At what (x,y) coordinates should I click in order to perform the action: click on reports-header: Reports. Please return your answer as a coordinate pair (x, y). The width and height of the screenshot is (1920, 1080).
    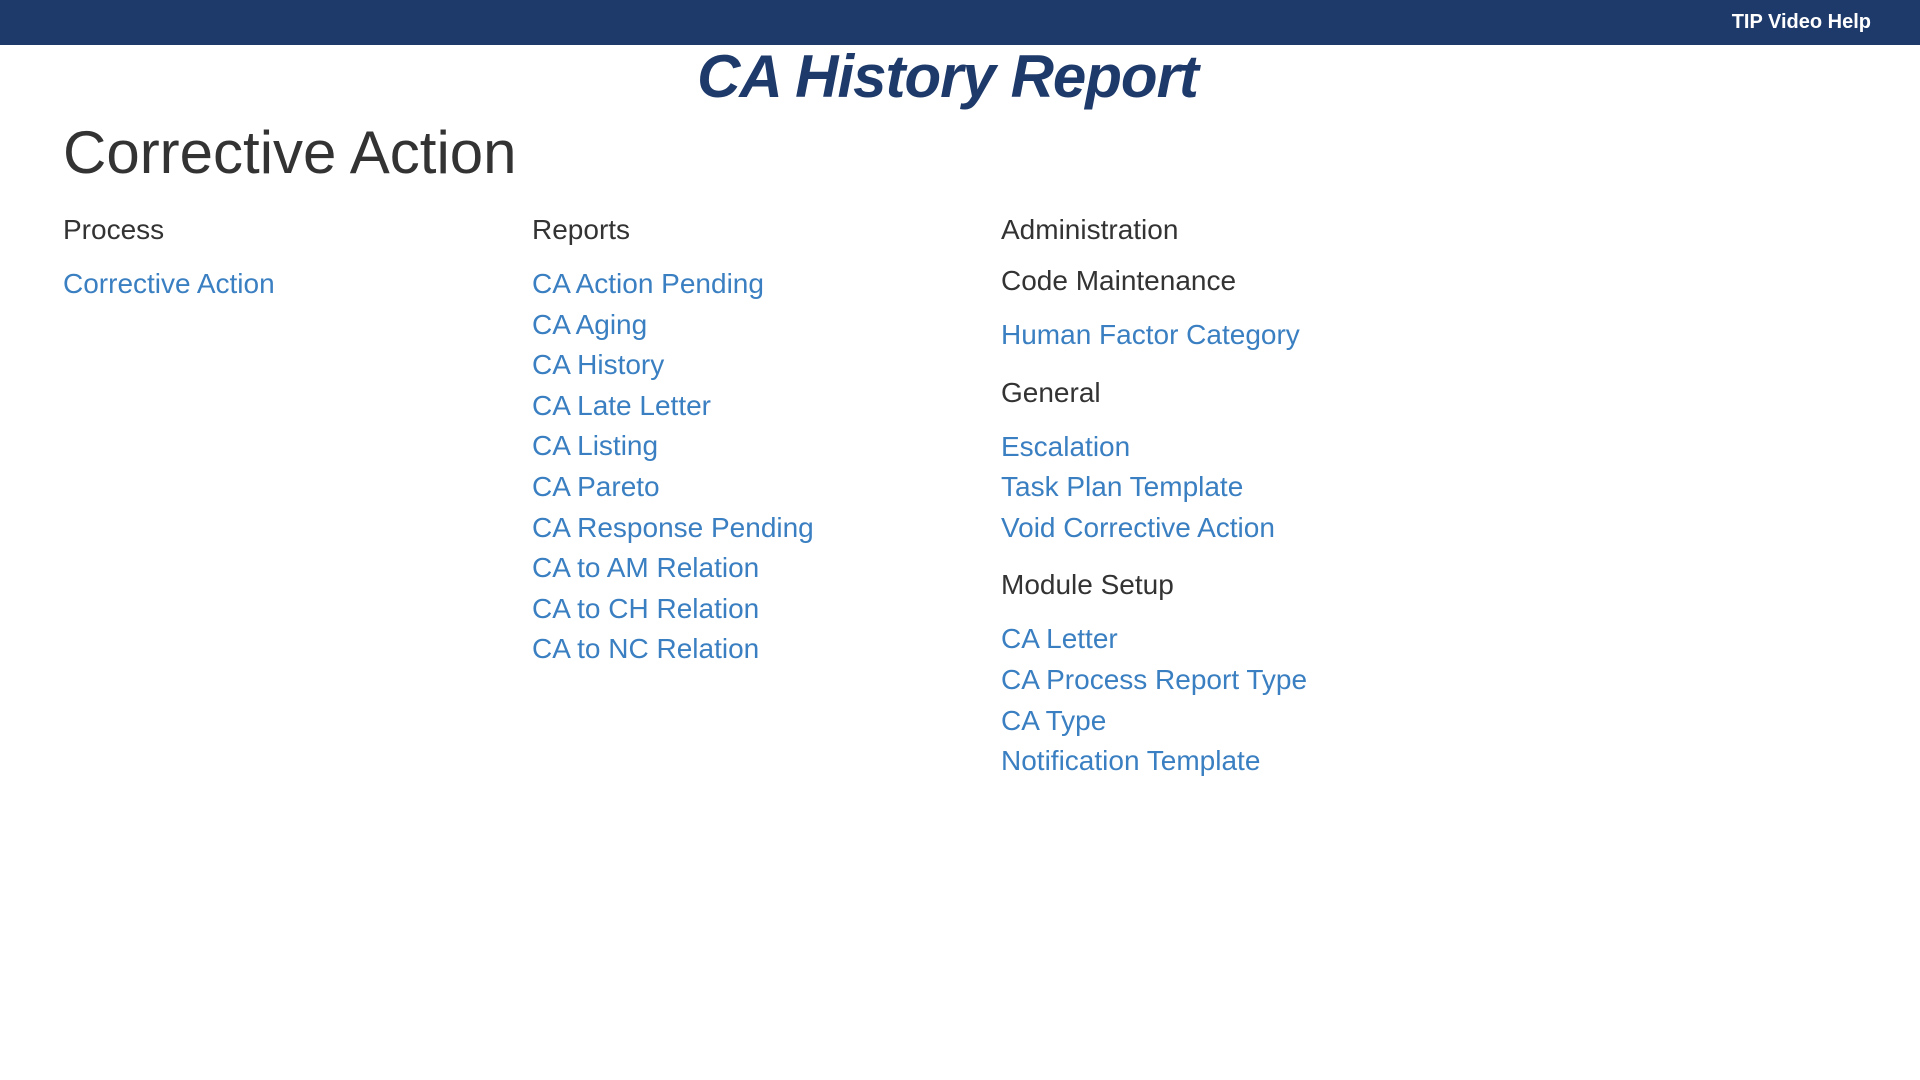
    Looking at the image, I should click on (581, 229).